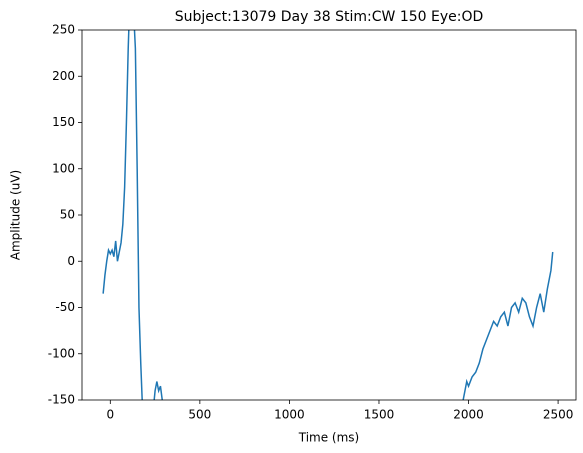 This screenshot has width=583, height=453. What do you see at coordinates (199, 415) in the screenshot?
I see `x-tick-label: 500` at bounding box center [199, 415].